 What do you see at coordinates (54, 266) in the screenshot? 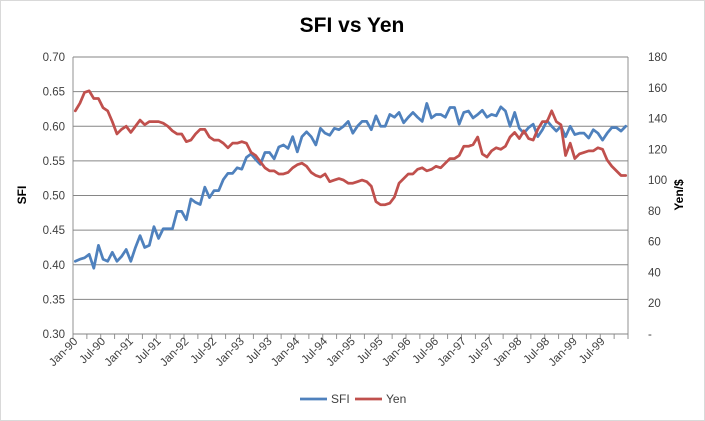
I see `left-tick-label: 0.40` at bounding box center [54, 266].